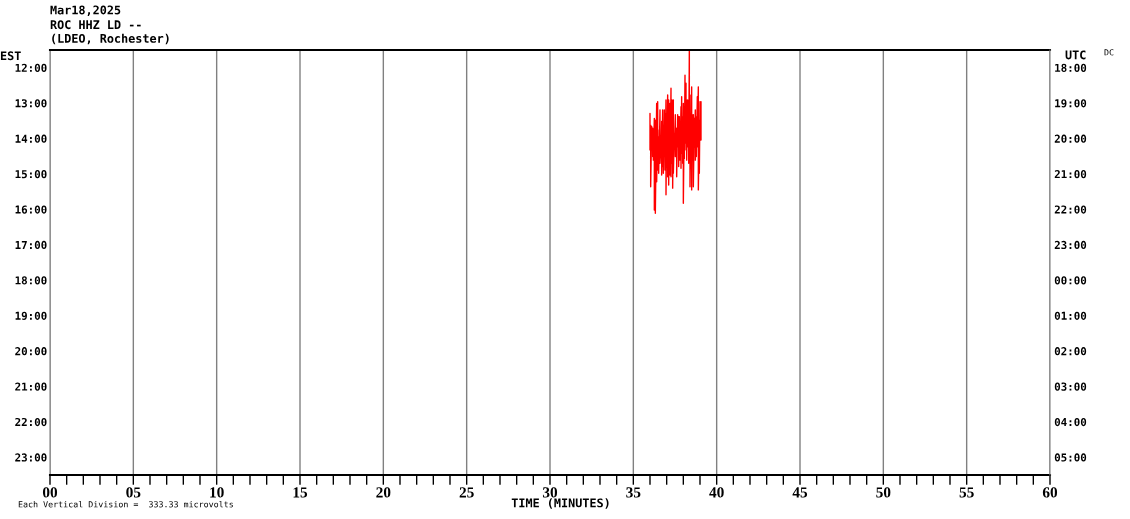  I want to click on x-axis-title: TIME (MINUTES), so click(560, 503).